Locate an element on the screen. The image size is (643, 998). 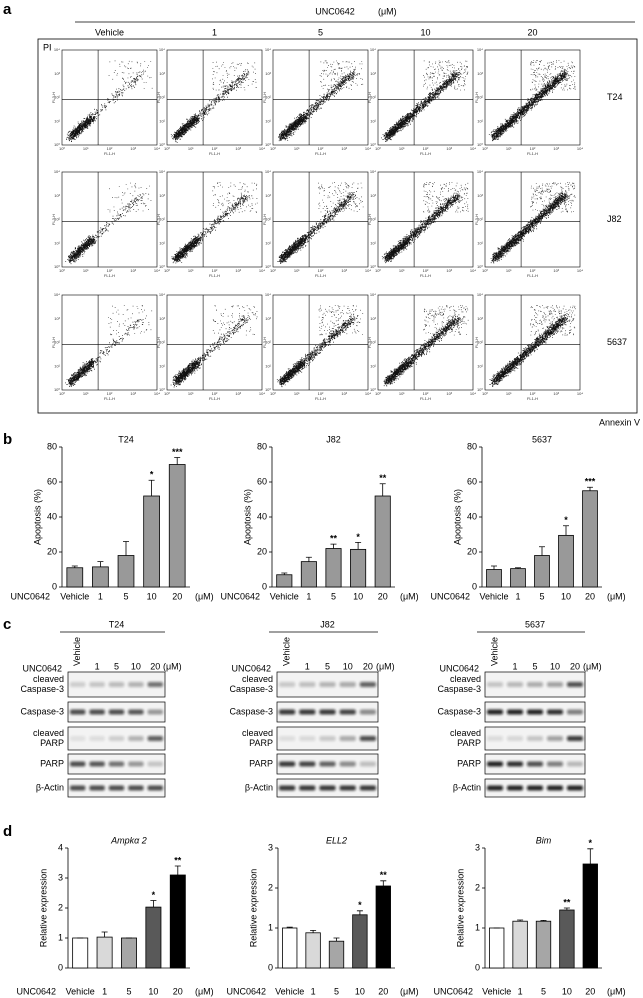
y-tick-label: 40 is located at coordinates (52, 516).